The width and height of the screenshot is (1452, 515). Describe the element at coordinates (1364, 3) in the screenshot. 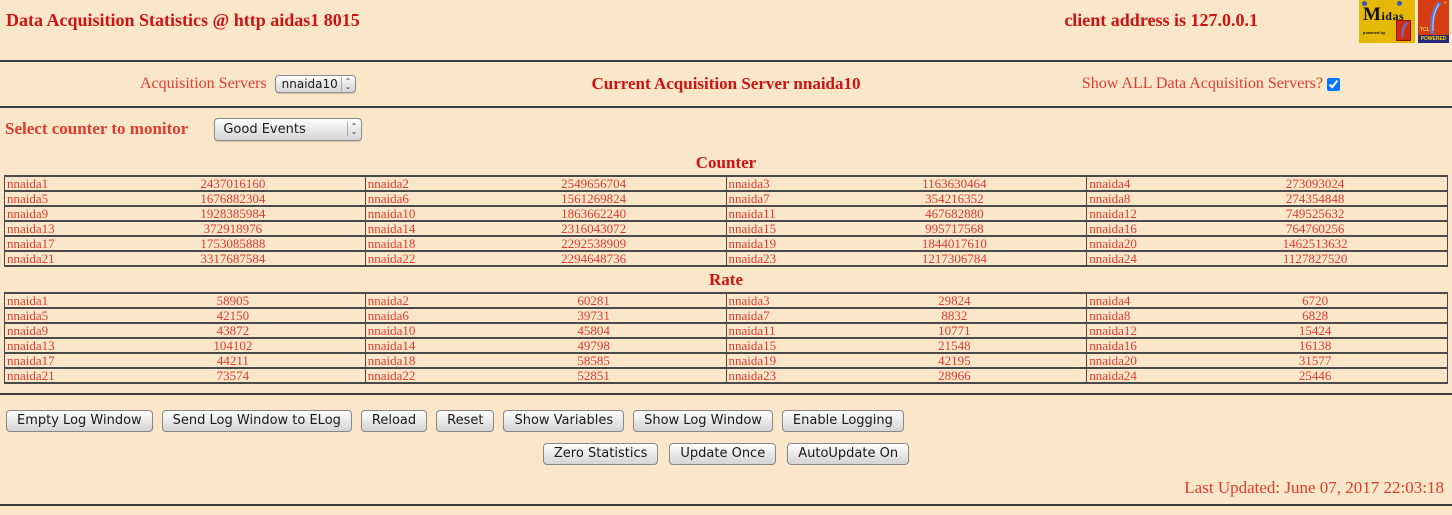

I see `midas-decoration-dot-icon` at that location.